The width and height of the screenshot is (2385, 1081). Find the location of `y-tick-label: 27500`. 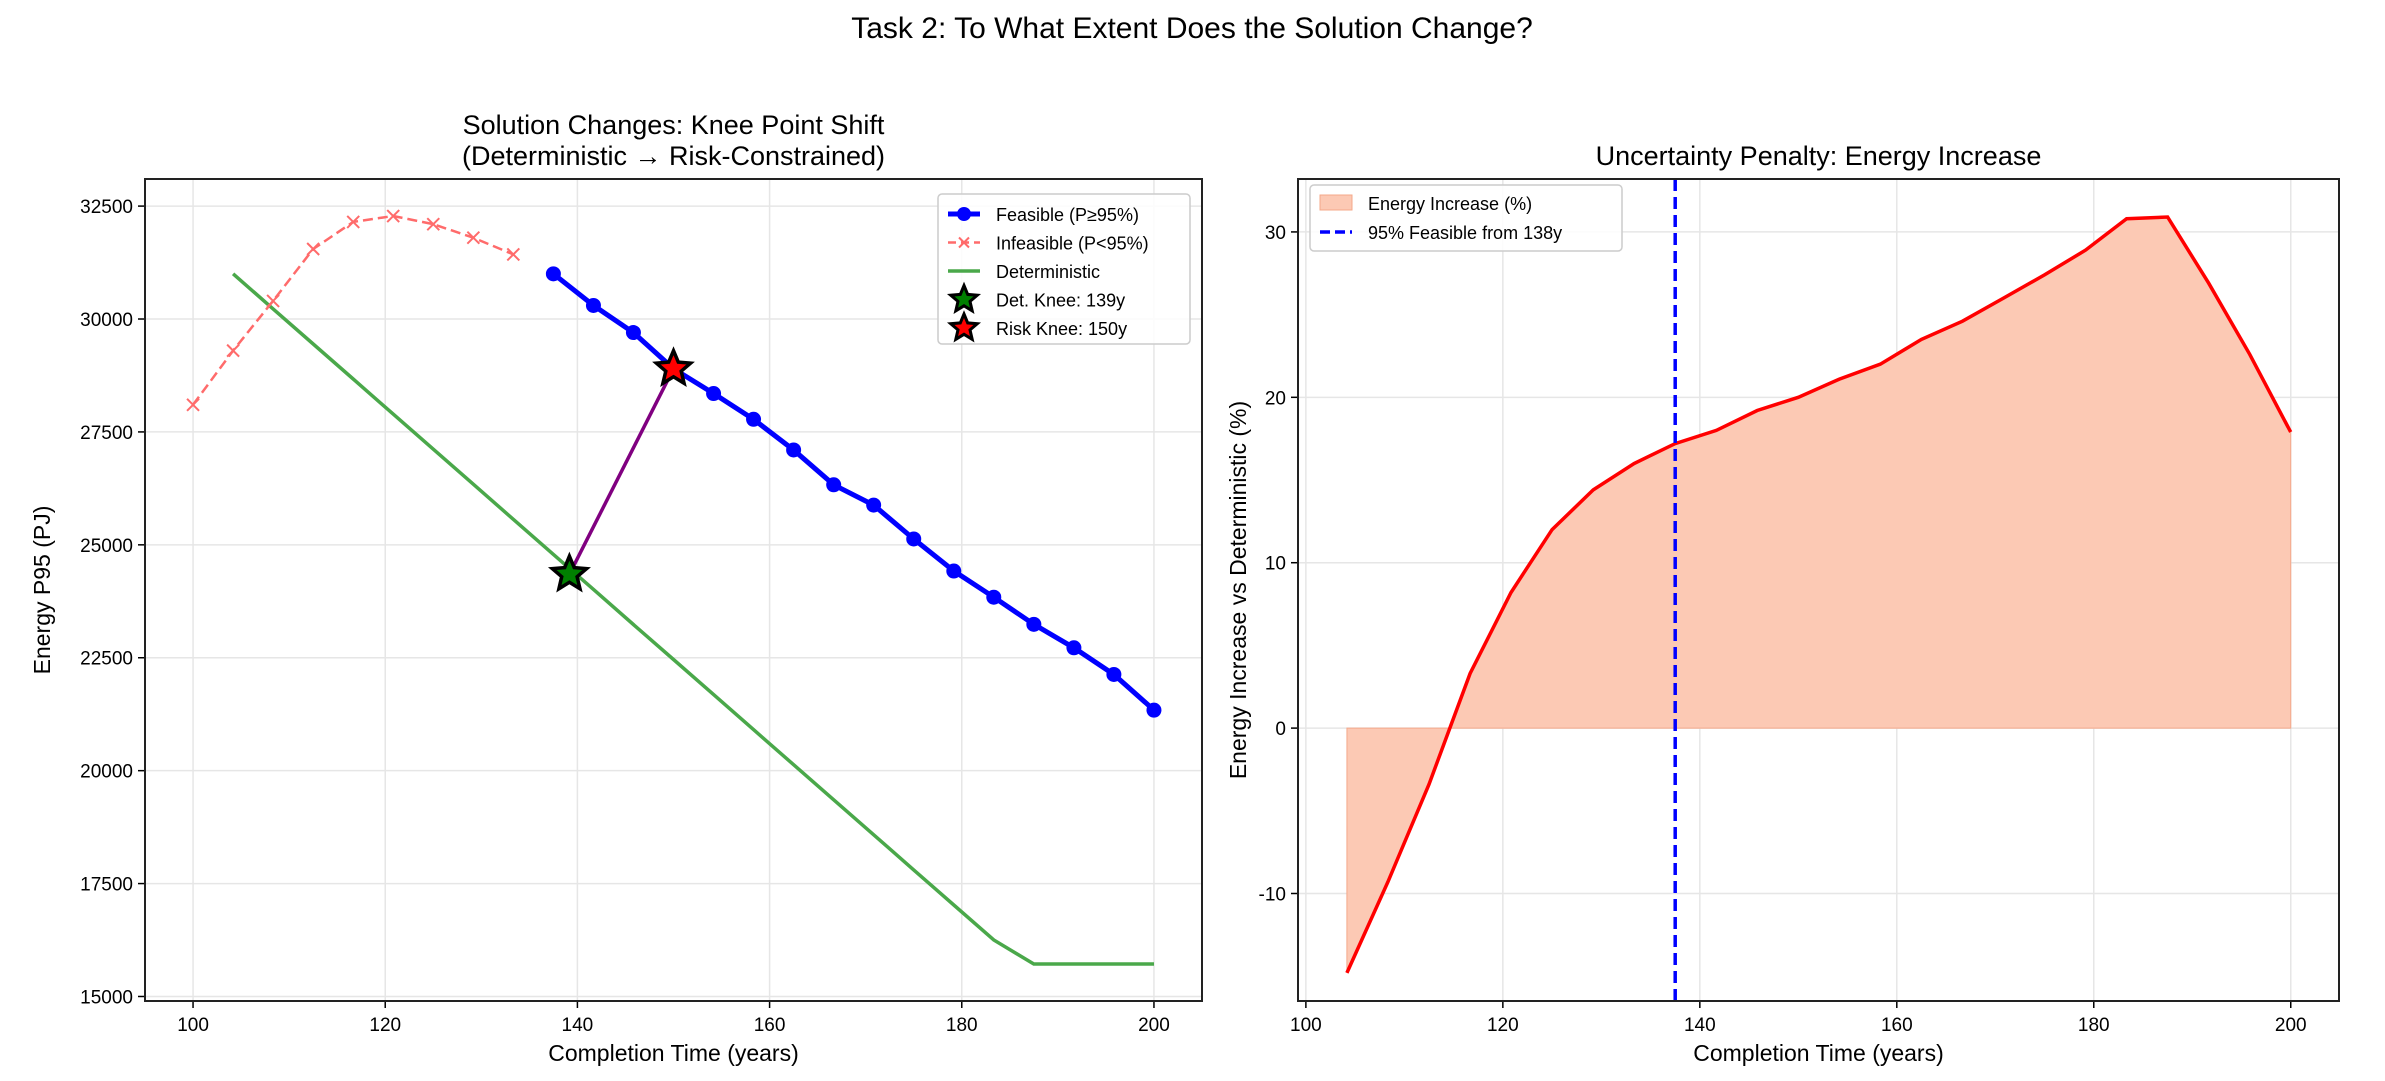

y-tick-label: 27500 is located at coordinates (106, 433).